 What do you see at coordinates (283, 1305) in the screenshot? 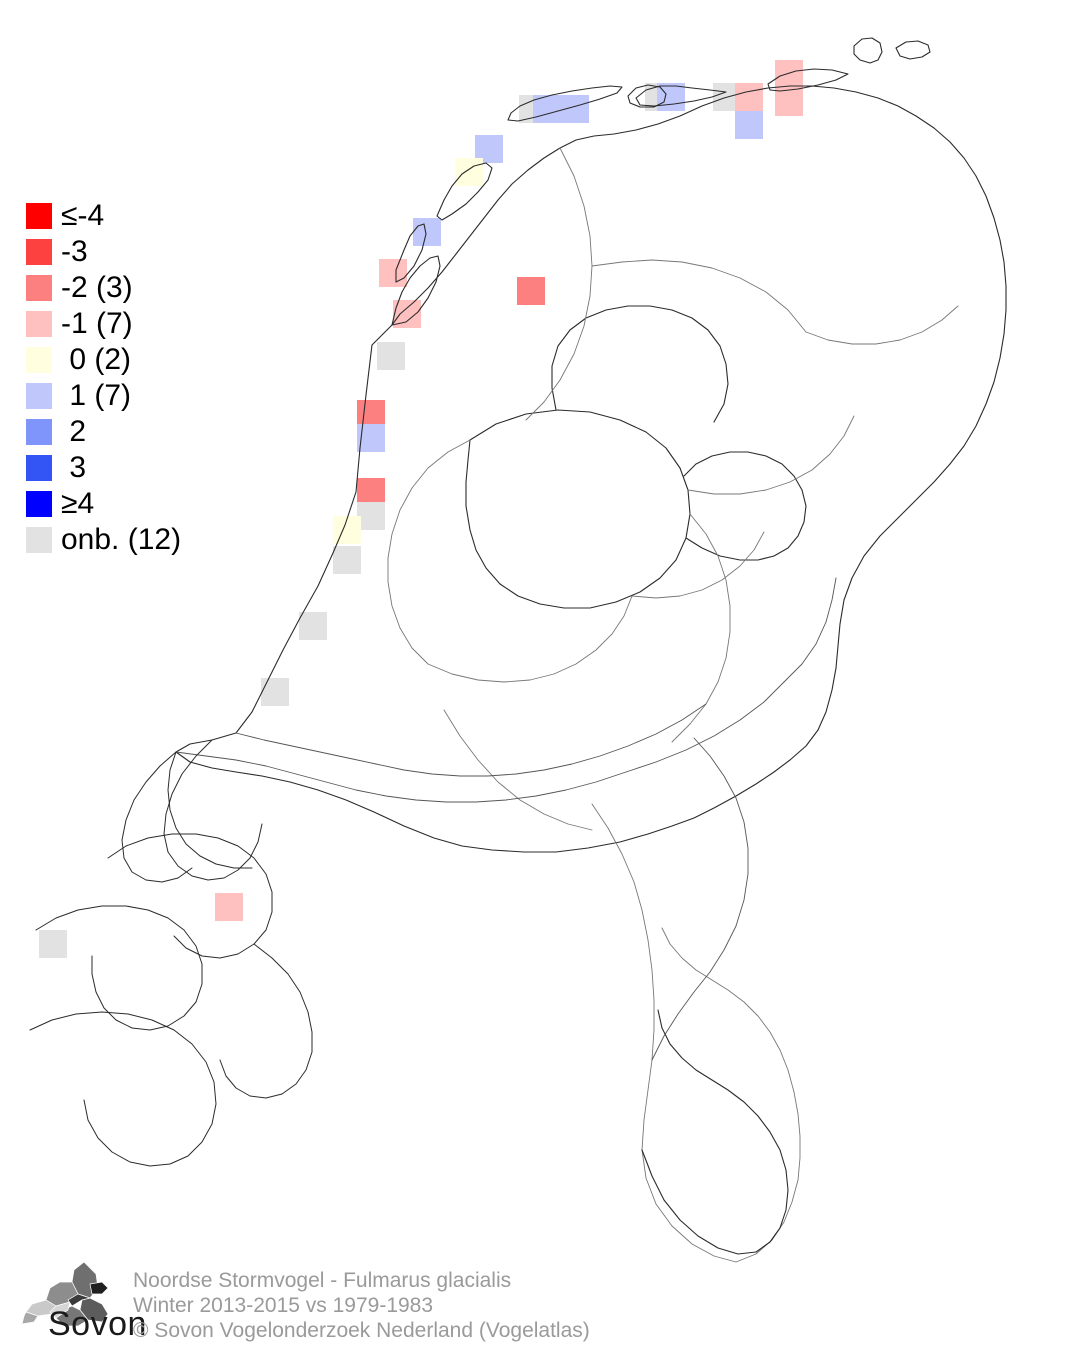
I see `caption-period: Winter 2013-2015 vs 1979-1983` at bounding box center [283, 1305].